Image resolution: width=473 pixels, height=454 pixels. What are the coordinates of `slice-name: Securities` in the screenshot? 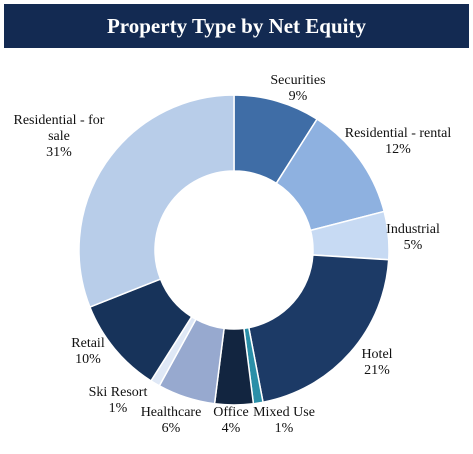 It's located at (297, 80).